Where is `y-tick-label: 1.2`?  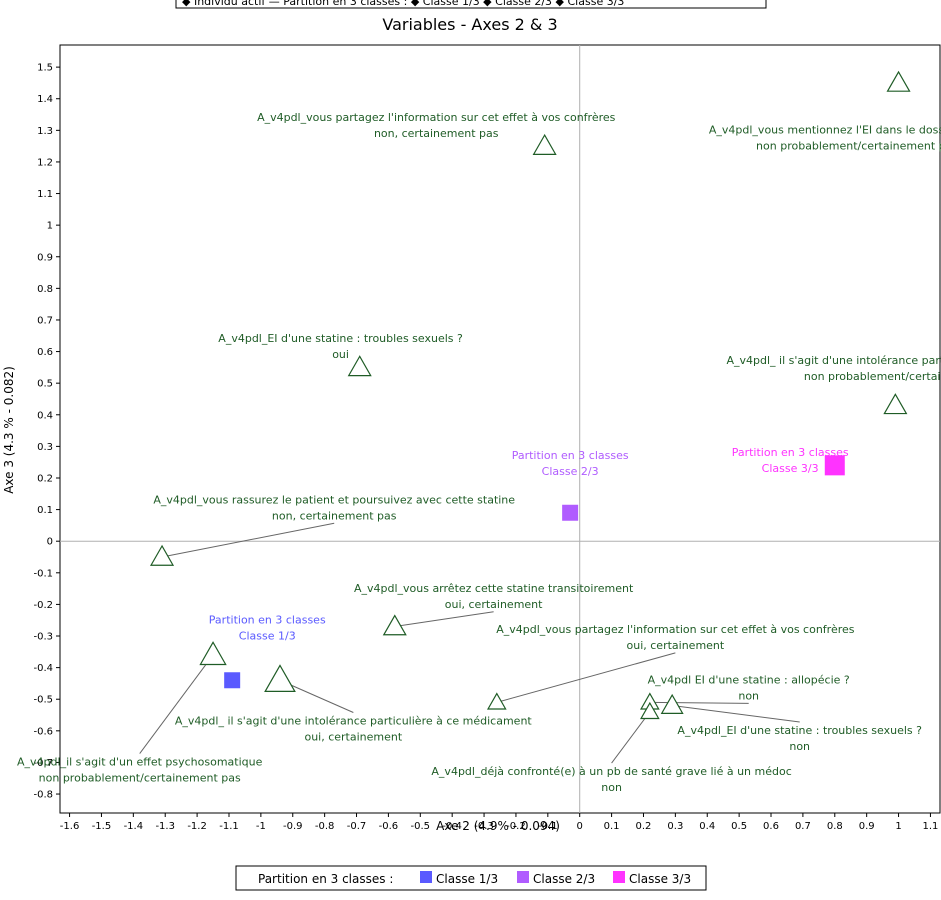
y-tick-label: 1.2 is located at coordinates (45, 162).